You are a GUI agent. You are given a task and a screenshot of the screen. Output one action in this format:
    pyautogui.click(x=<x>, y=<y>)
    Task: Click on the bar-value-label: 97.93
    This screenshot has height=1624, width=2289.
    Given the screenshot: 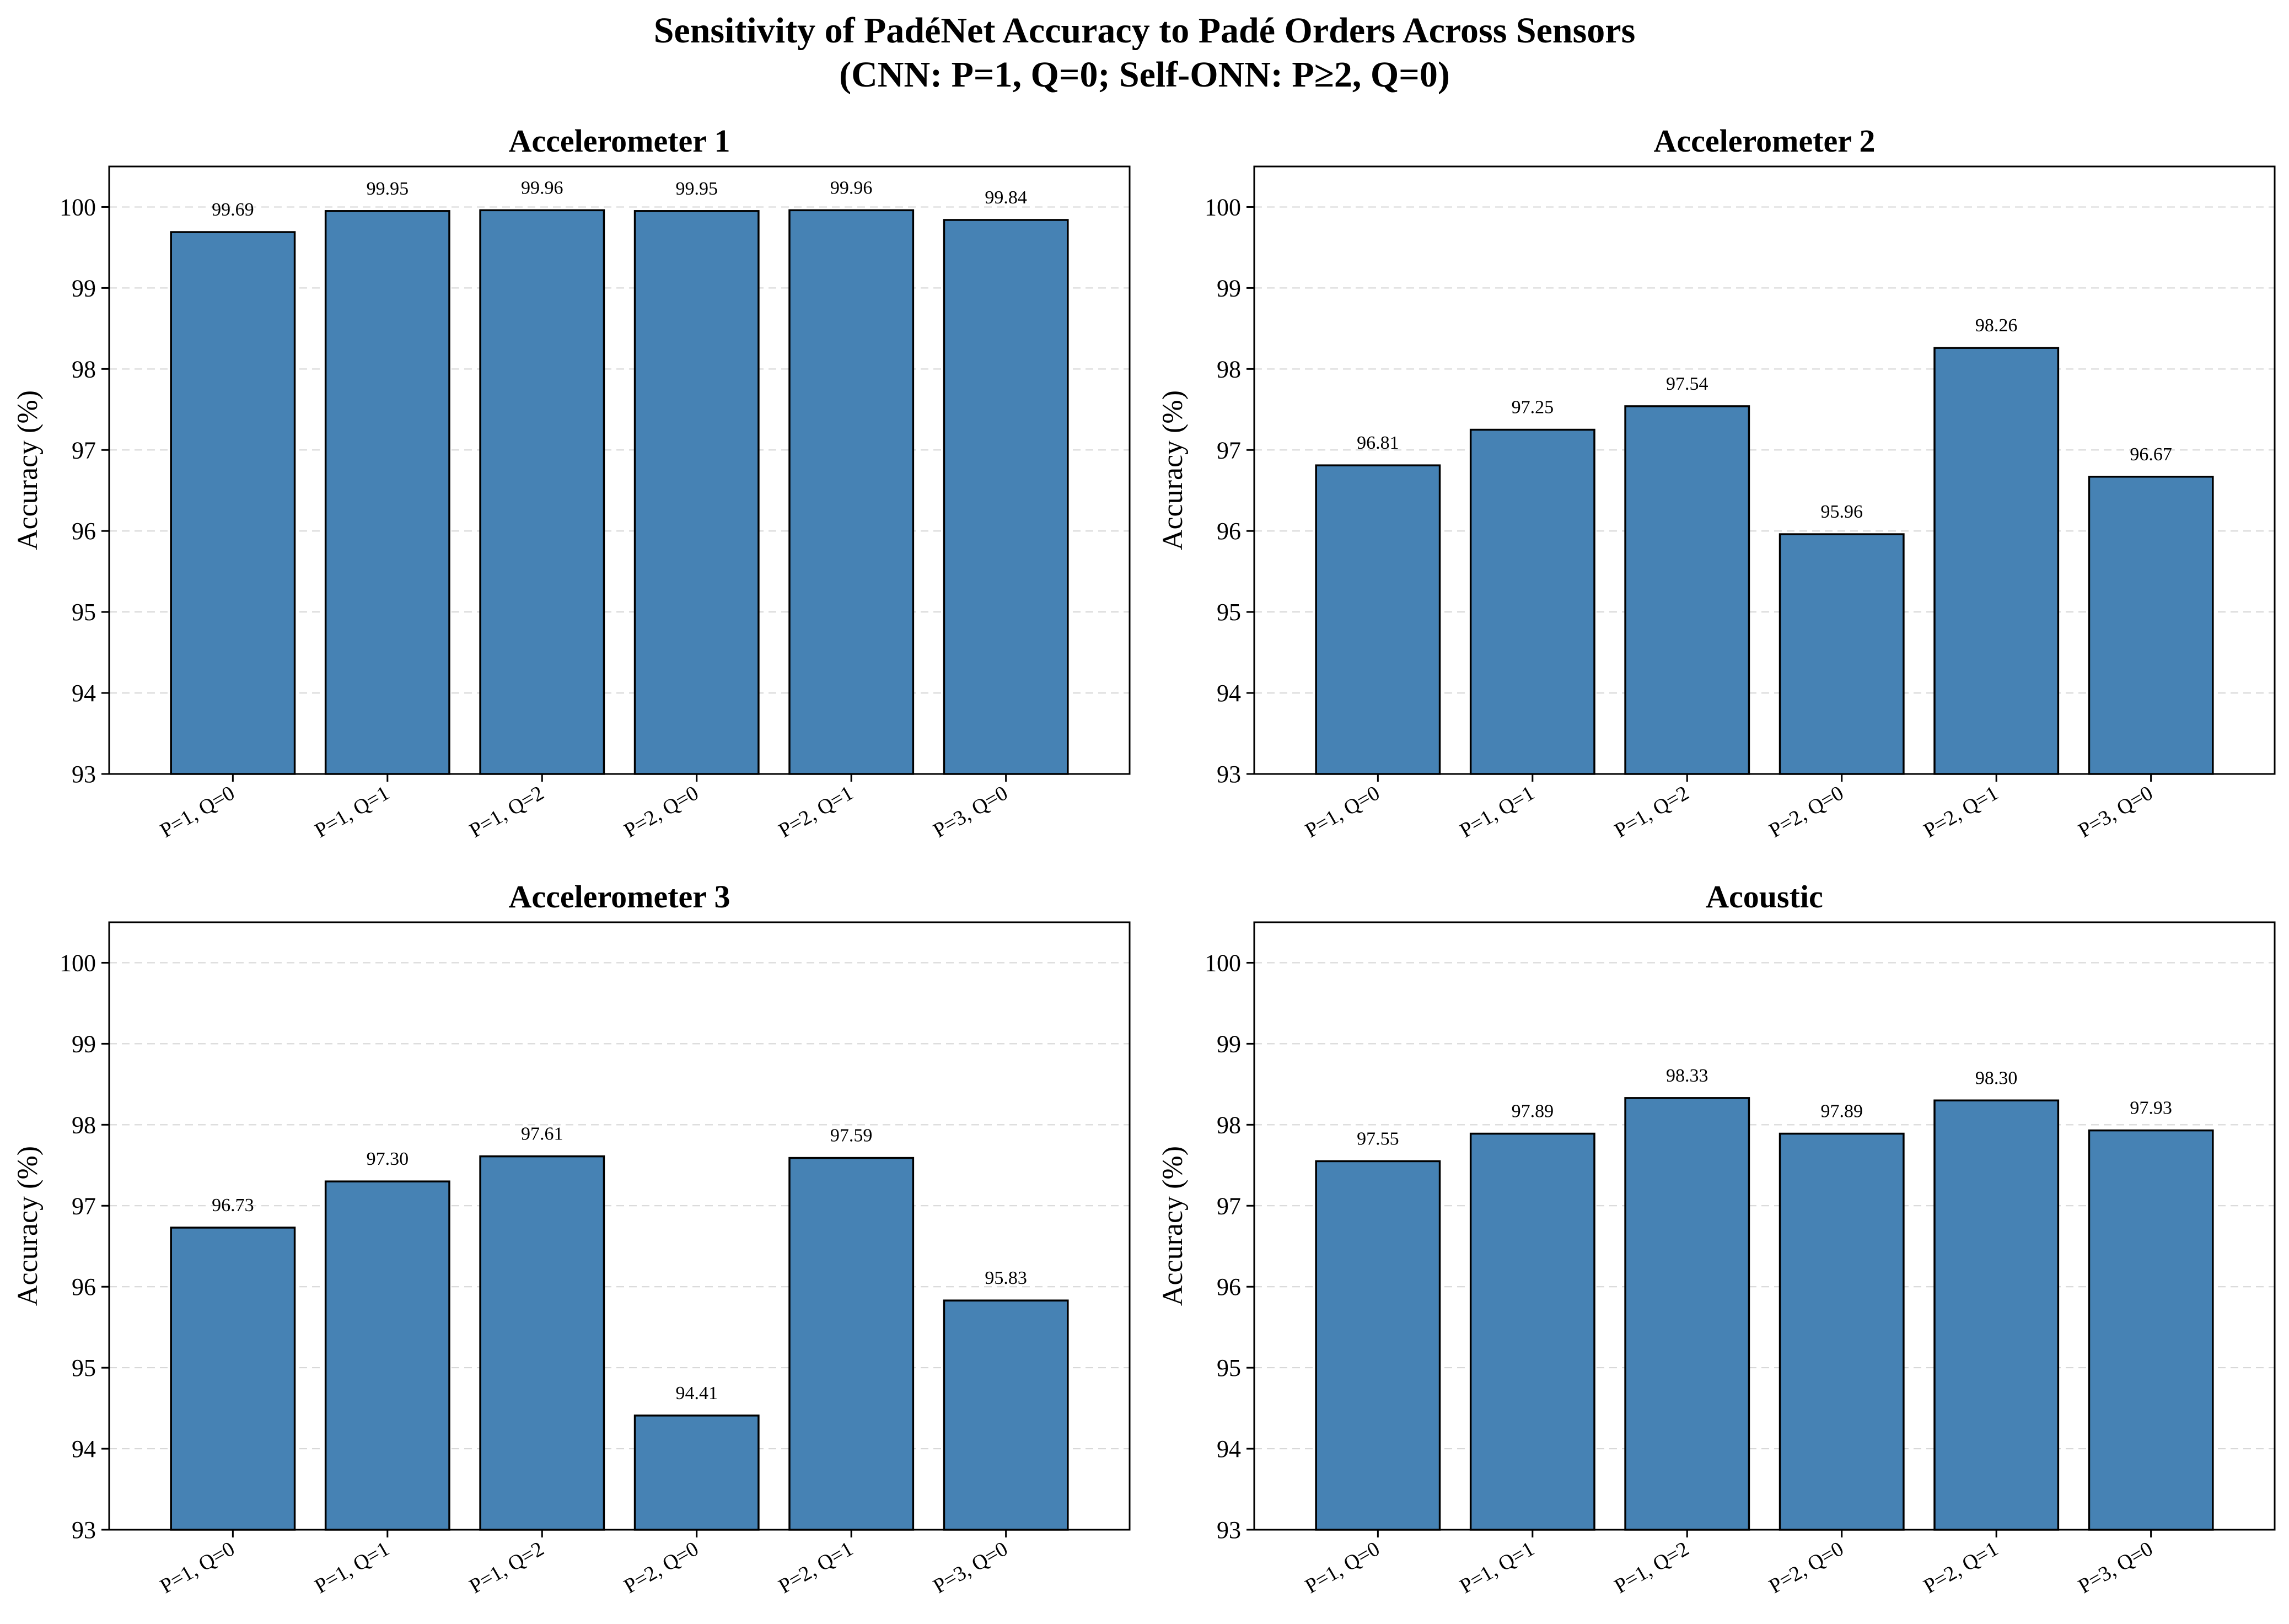 What is the action you would take?
    pyautogui.click(x=2151, y=1108)
    